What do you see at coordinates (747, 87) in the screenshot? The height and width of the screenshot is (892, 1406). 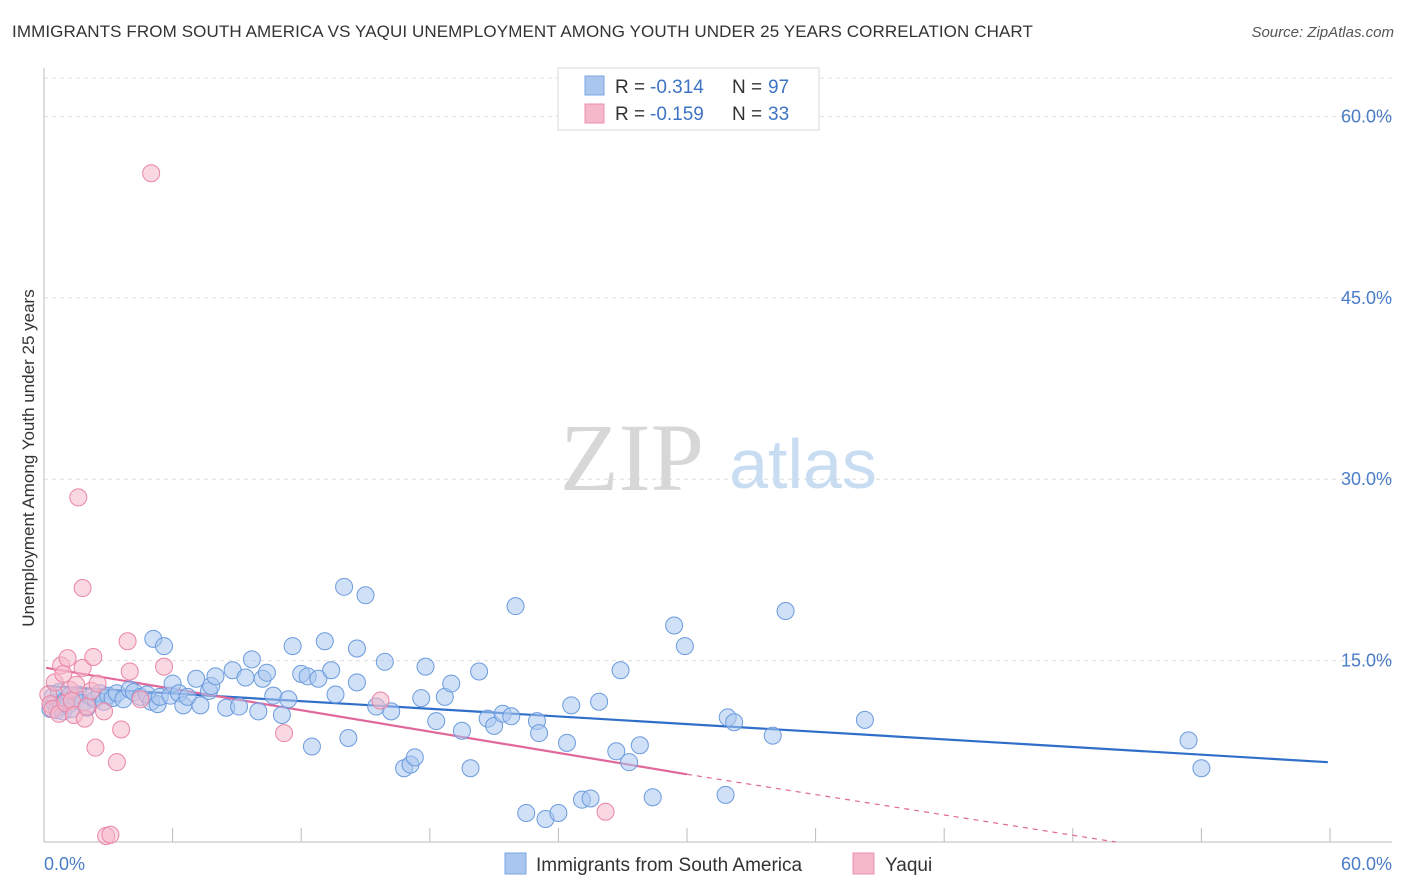 I see `legend-n-label-1: N =` at bounding box center [747, 87].